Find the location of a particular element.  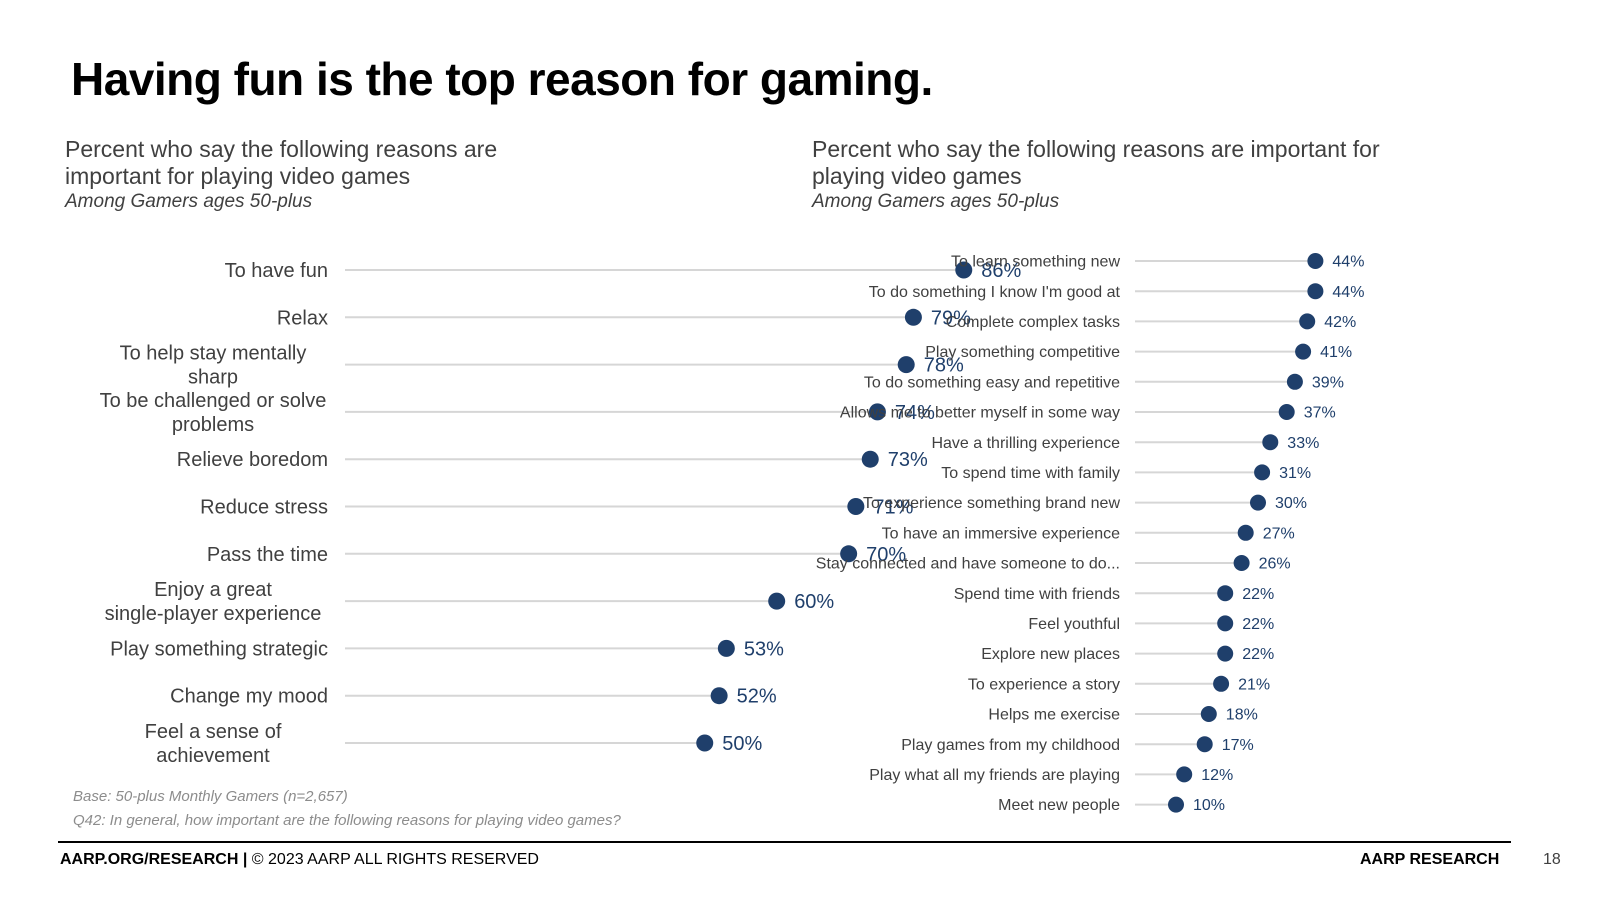

page-number: 18 is located at coordinates (1552, 859).